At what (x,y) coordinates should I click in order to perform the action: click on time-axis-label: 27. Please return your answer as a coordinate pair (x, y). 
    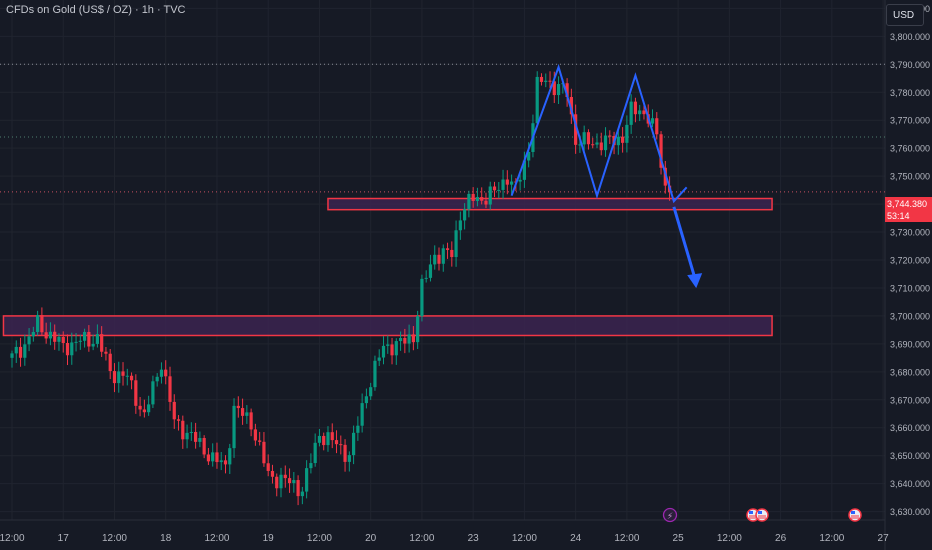
    Looking at the image, I should click on (884, 538).